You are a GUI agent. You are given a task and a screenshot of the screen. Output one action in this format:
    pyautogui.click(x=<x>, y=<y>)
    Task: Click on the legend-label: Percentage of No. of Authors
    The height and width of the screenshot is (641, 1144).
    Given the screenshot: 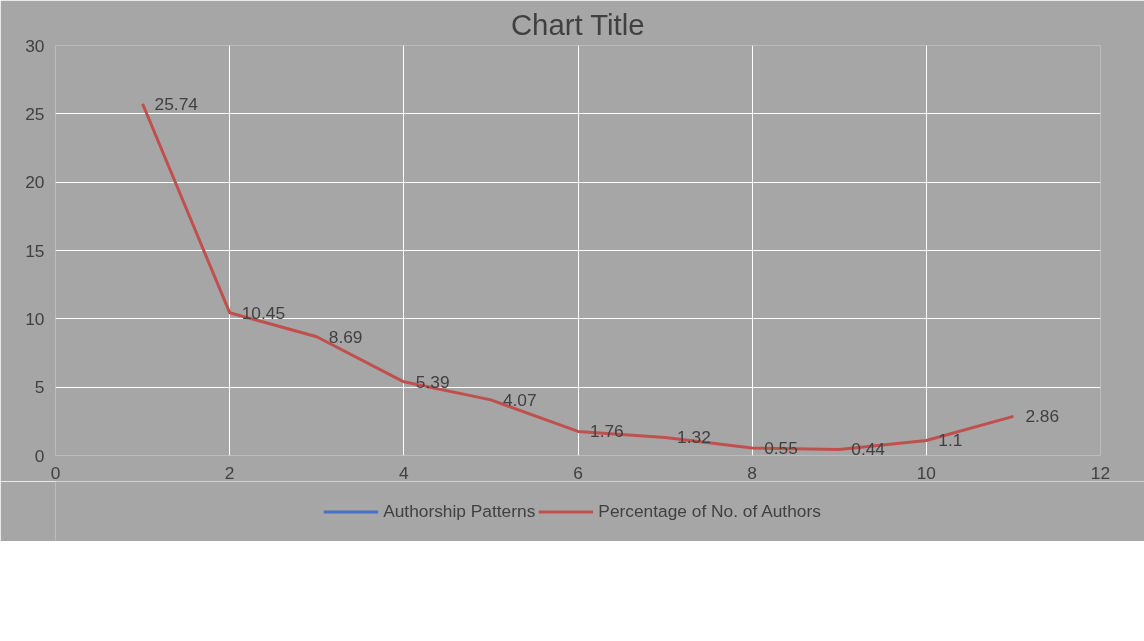 What is the action you would take?
    pyautogui.click(x=709, y=511)
    